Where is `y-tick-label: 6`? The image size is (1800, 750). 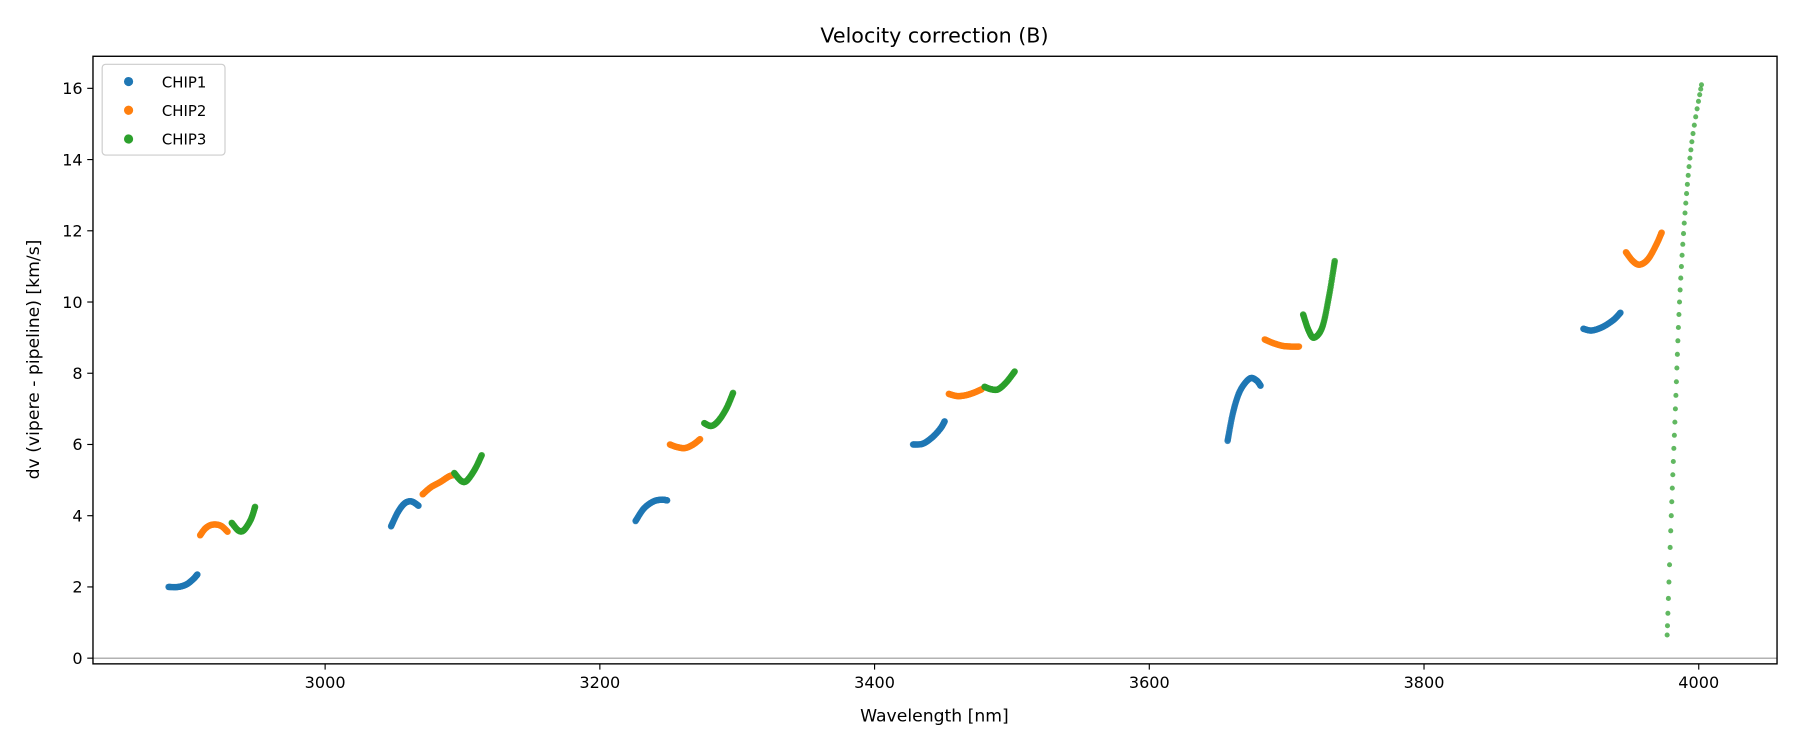 y-tick-label: 6 is located at coordinates (77, 444).